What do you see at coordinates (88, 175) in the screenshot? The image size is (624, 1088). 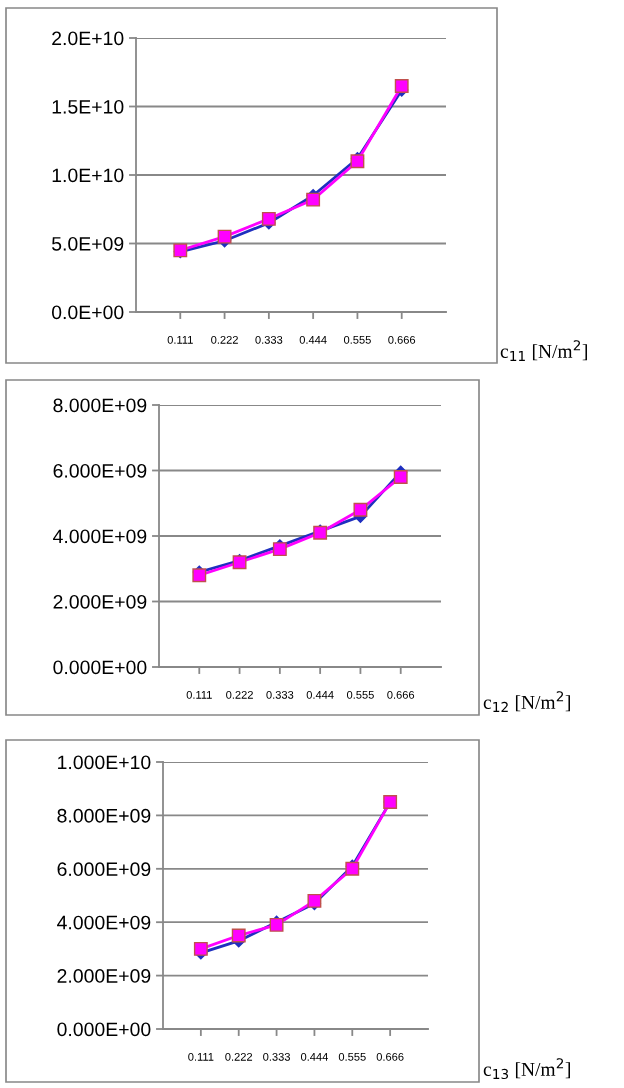 I see `y-tick-label: 1.0E+10` at bounding box center [88, 175].